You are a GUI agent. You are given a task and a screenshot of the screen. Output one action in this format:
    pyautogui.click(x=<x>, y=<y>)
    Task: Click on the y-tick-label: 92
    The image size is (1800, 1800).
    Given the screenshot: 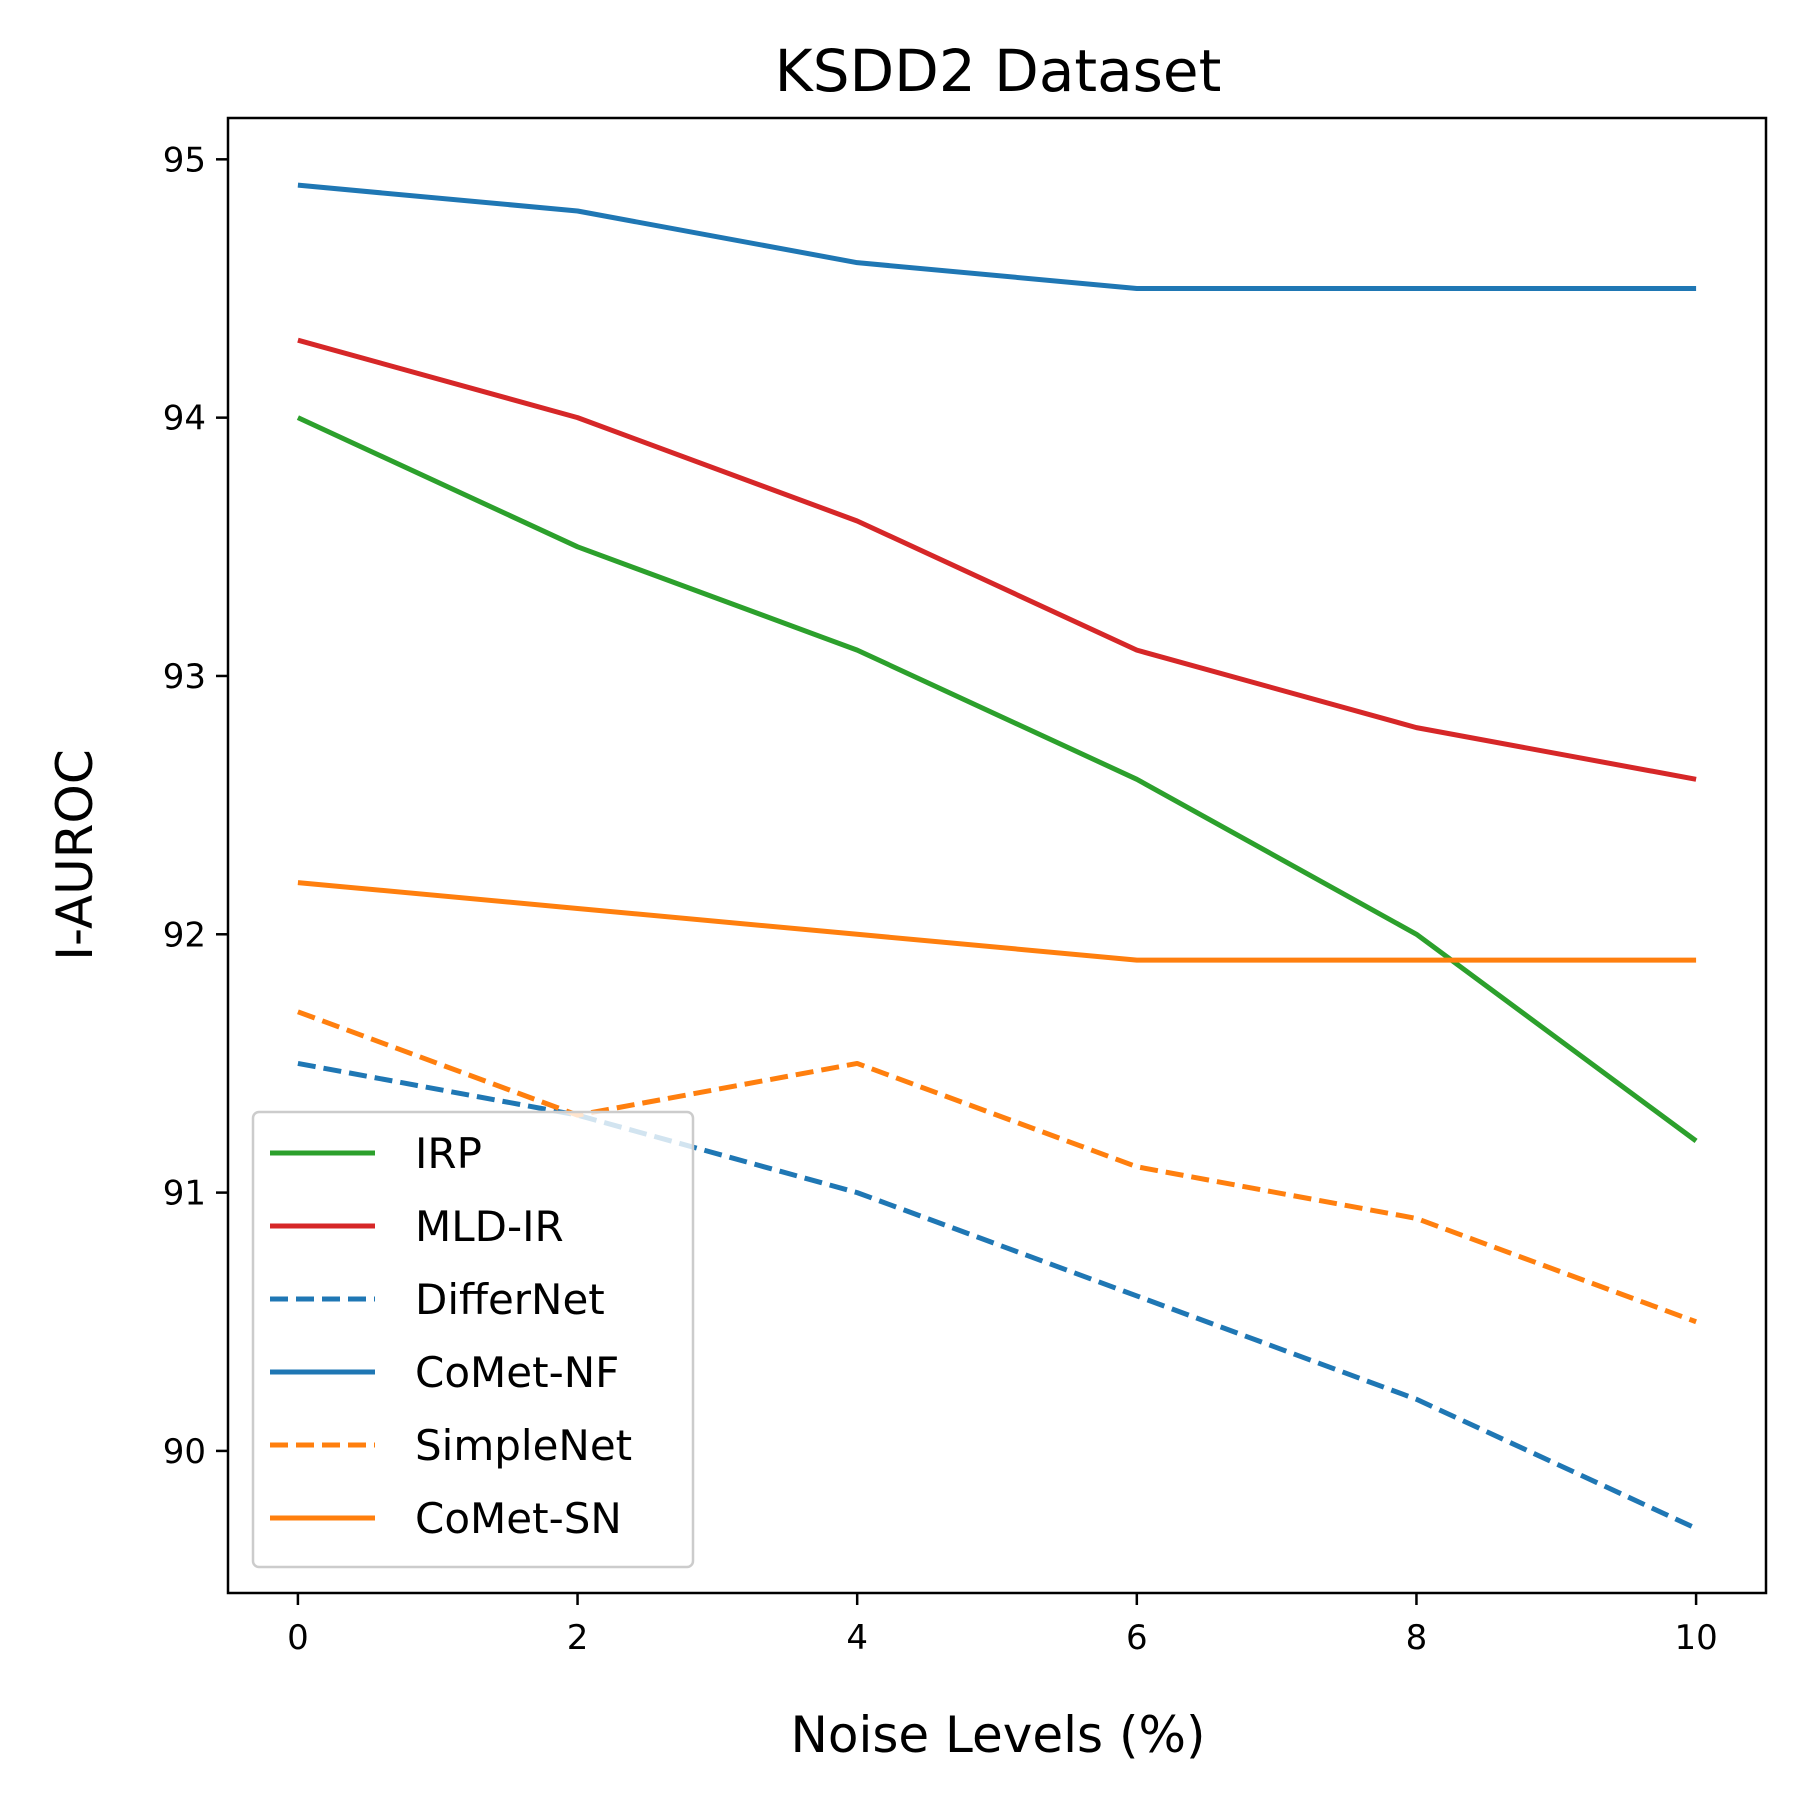 What is the action you would take?
    pyautogui.click(x=184, y=935)
    